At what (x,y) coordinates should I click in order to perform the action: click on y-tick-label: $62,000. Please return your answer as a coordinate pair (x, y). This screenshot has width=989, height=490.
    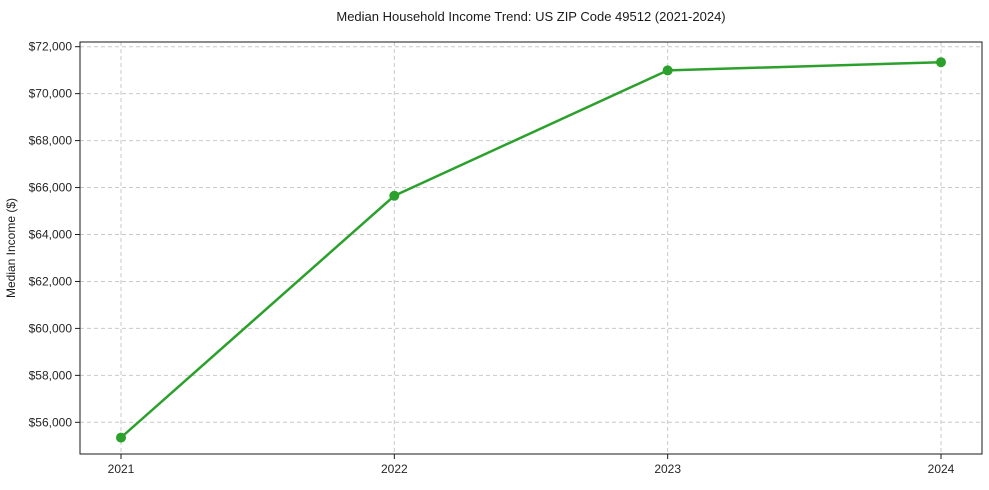
    Looking at the image, I should click on (51, 281).